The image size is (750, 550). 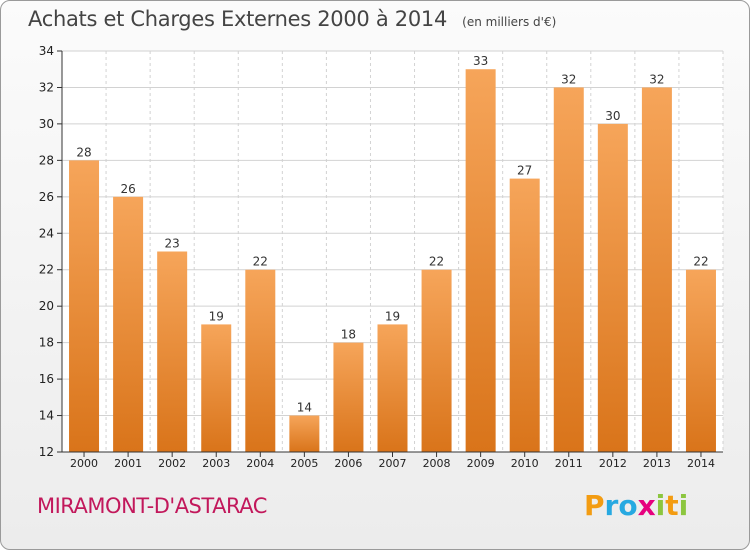 What do you see at coordinates (46, 197) in the screenshot?
I see `y-tick-label: 26` at bounding box center [46, 197].